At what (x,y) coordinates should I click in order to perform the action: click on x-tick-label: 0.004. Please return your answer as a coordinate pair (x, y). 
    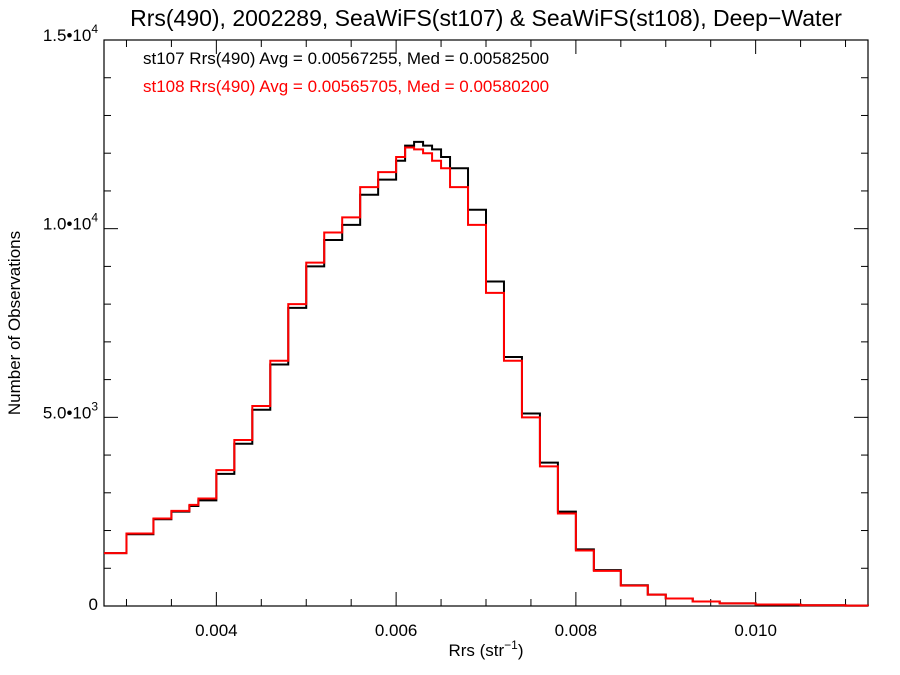
    Looking at the image, I should click on (216, 630).